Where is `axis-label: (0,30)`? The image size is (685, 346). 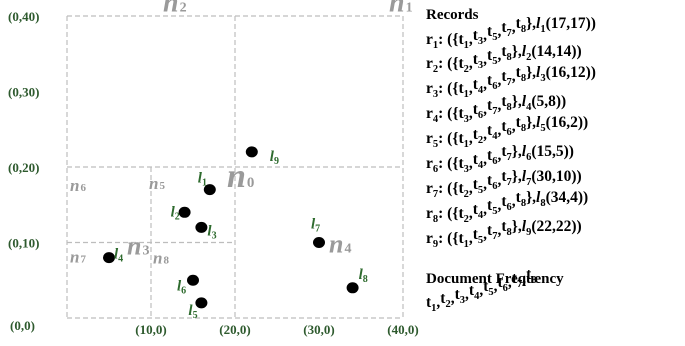
axis-label: (0,30) is located at coordinates (23, 92).